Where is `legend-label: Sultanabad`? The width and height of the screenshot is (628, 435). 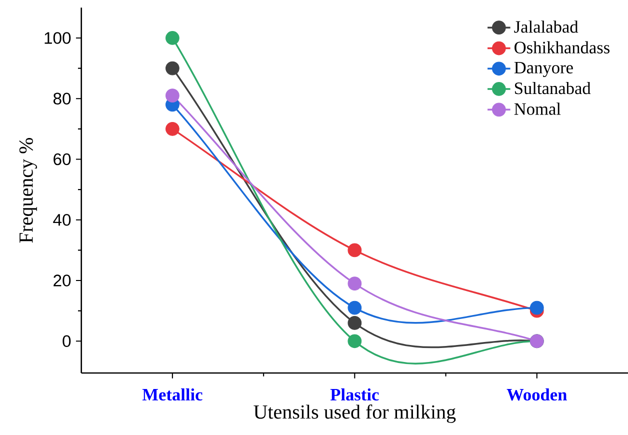 legend-label: Sultanabad is located at coordinates (552, 88).